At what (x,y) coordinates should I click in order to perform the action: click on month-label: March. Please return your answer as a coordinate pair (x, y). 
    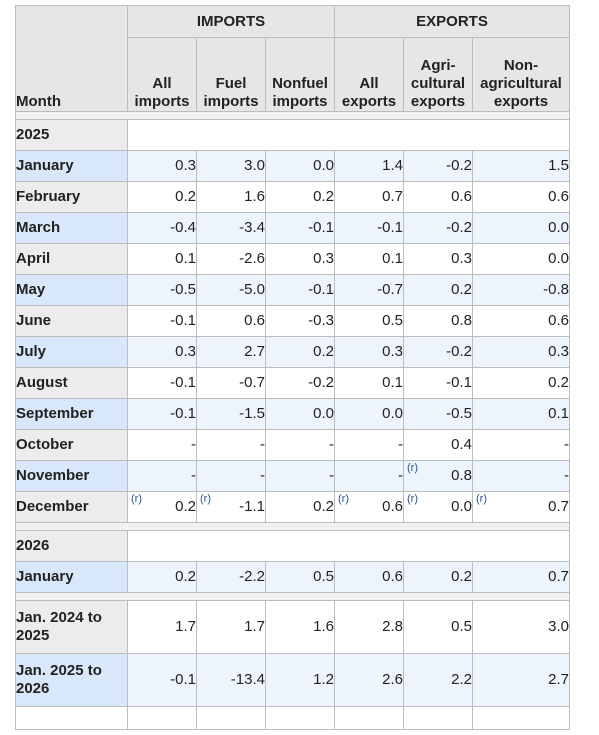
    Looking at the image, I should click on (71, 228).